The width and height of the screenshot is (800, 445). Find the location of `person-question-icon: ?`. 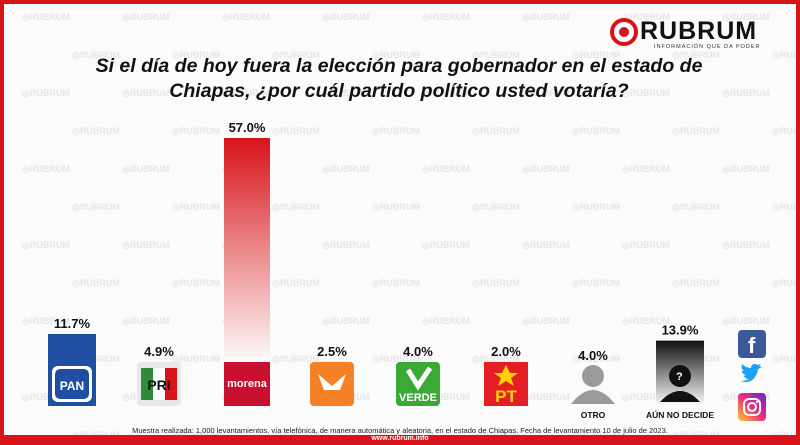

person-question-icon: ? is located at coordinates (680, 383).